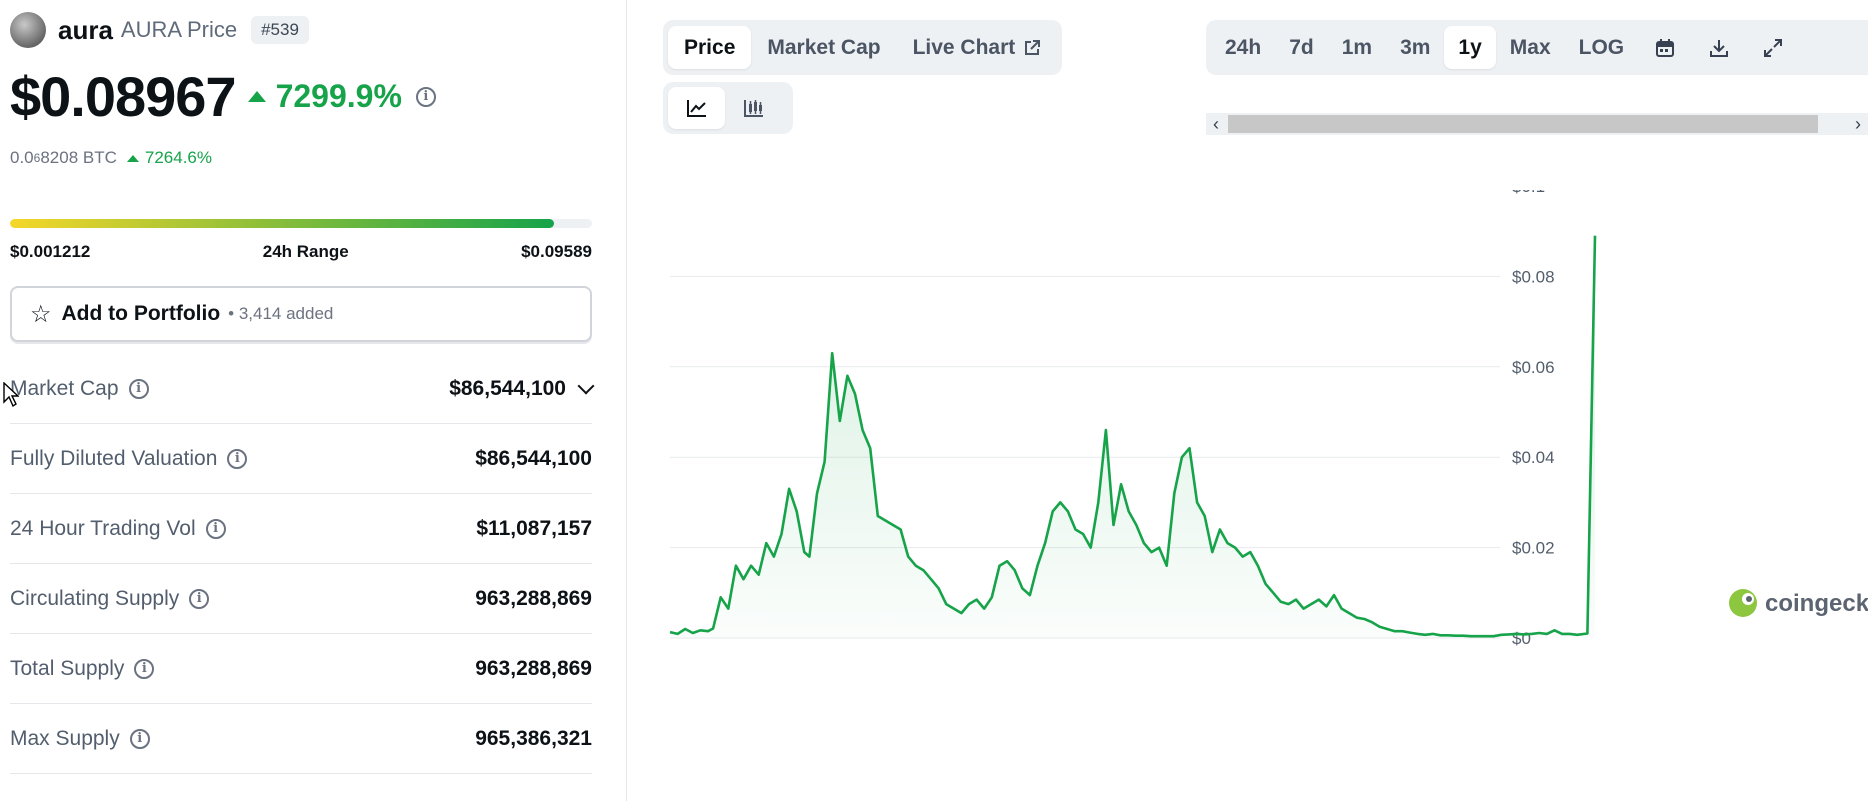 The width and height of the screenshot is (1868, 801). Describe the element at coordinates (1533, 367) in the screenshot. I see `y-tick-label: $0.06` at that location.